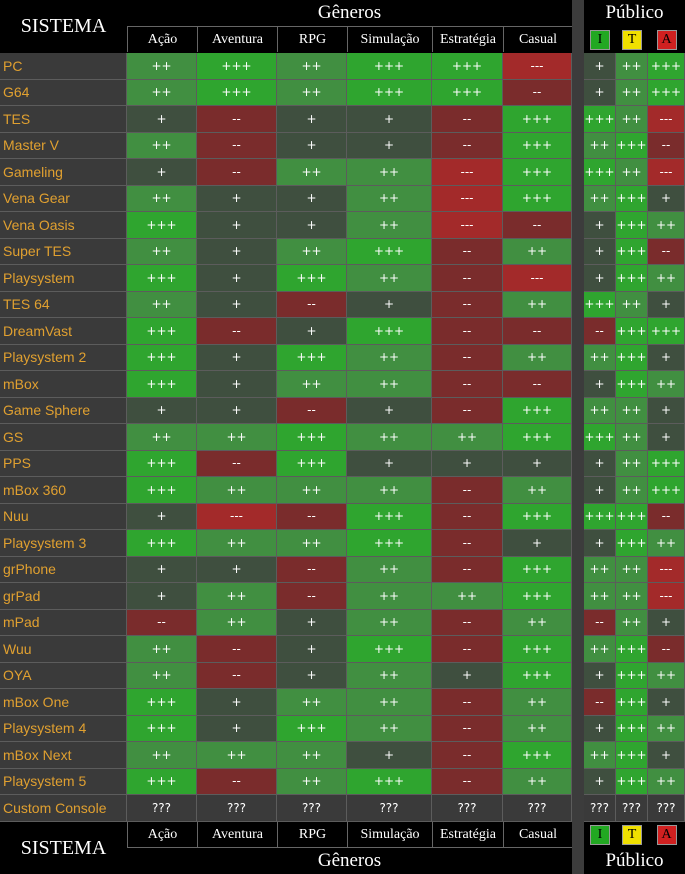  I want to click on bottom-genre-col-2: RPG, so click(312, 834).